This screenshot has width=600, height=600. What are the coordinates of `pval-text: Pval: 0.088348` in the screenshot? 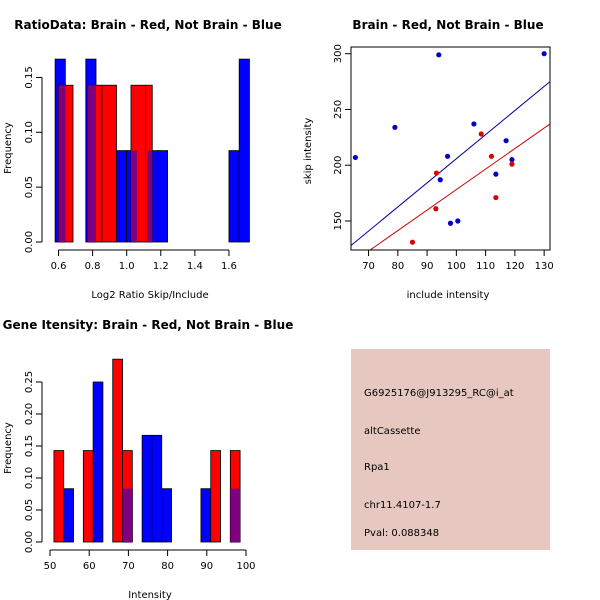 It's located at (401, 533).